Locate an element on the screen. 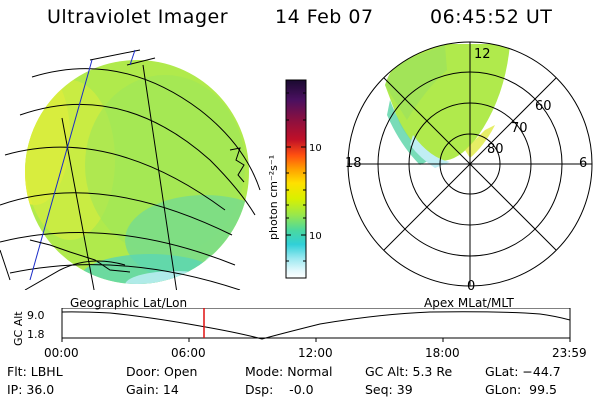 This screenshot has height=400, width=600. colorbar-tick-100: 100 is located at coordinates (315, 148).